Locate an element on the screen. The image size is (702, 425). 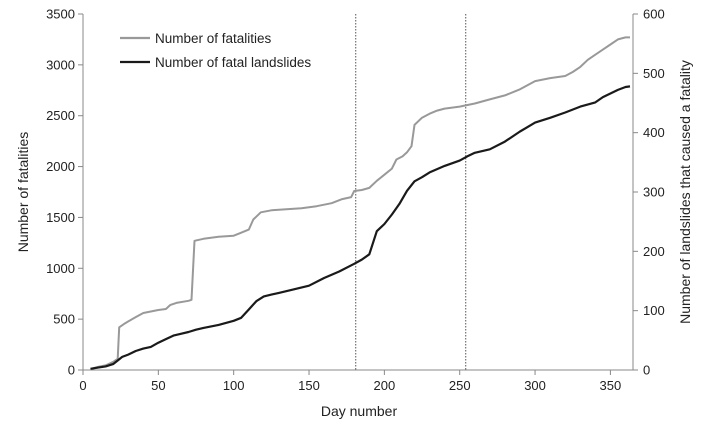
x-tick-label: 250 is located at coordinates (460, 385).